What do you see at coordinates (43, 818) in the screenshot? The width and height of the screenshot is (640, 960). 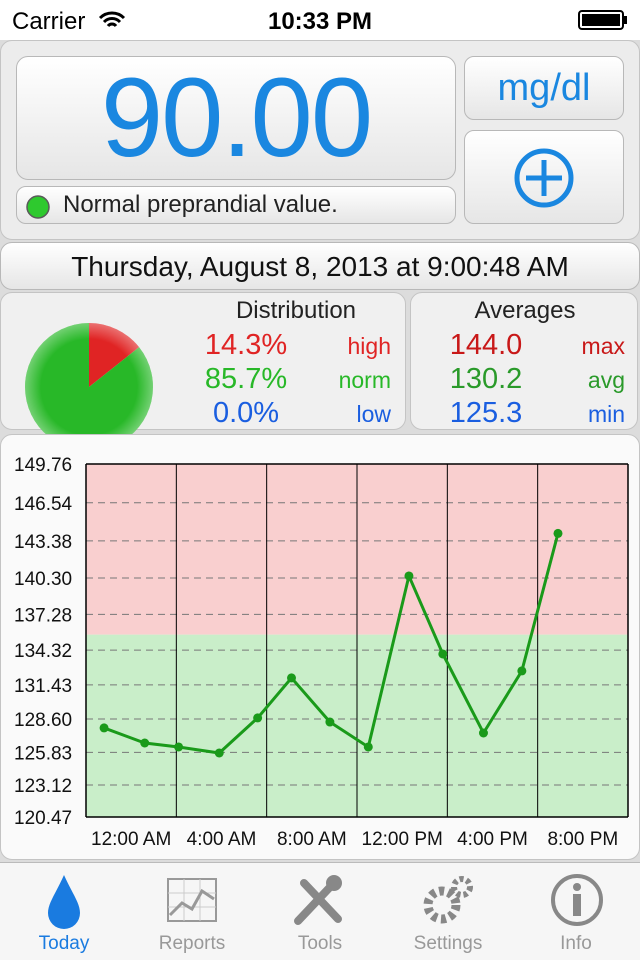 I see `y-tick-label: 120.47` at bounding box center [43, 818].